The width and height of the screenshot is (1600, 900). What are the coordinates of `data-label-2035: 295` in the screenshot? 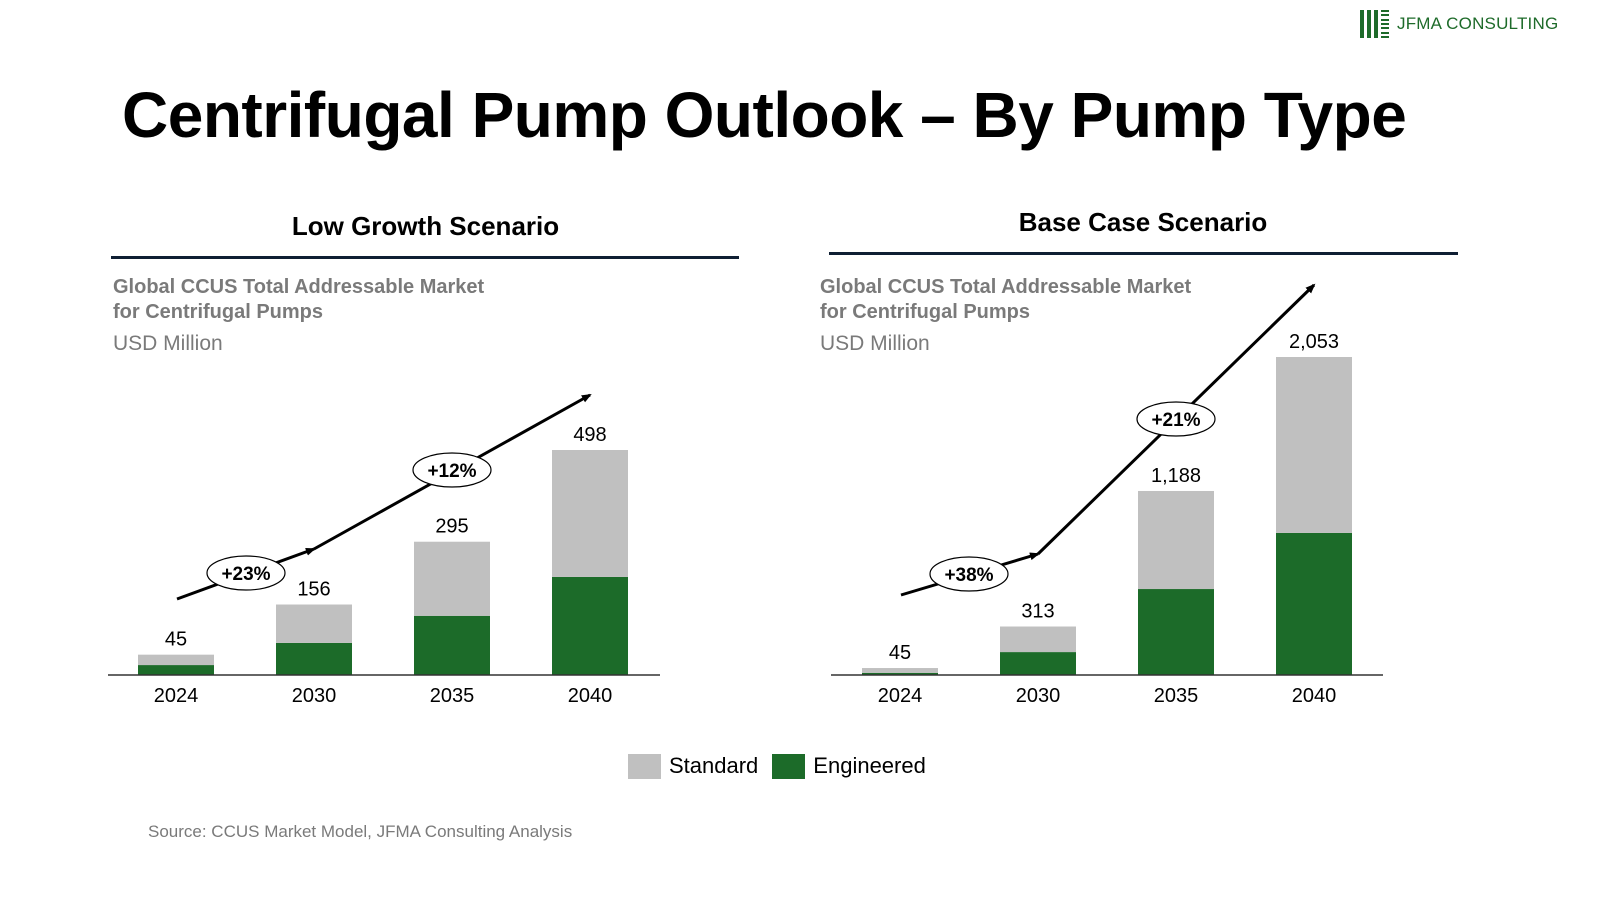 It's located at (451, 527).